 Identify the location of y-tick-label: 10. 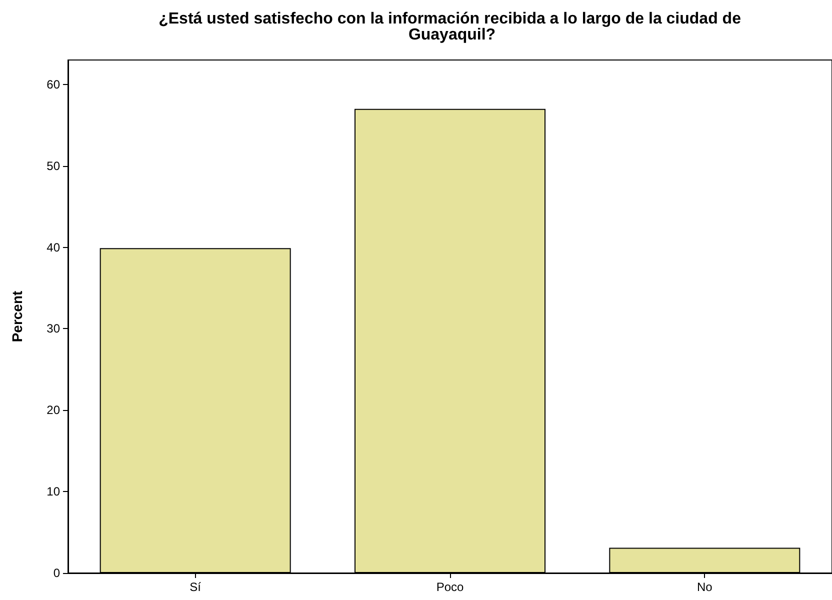
(53, 491).